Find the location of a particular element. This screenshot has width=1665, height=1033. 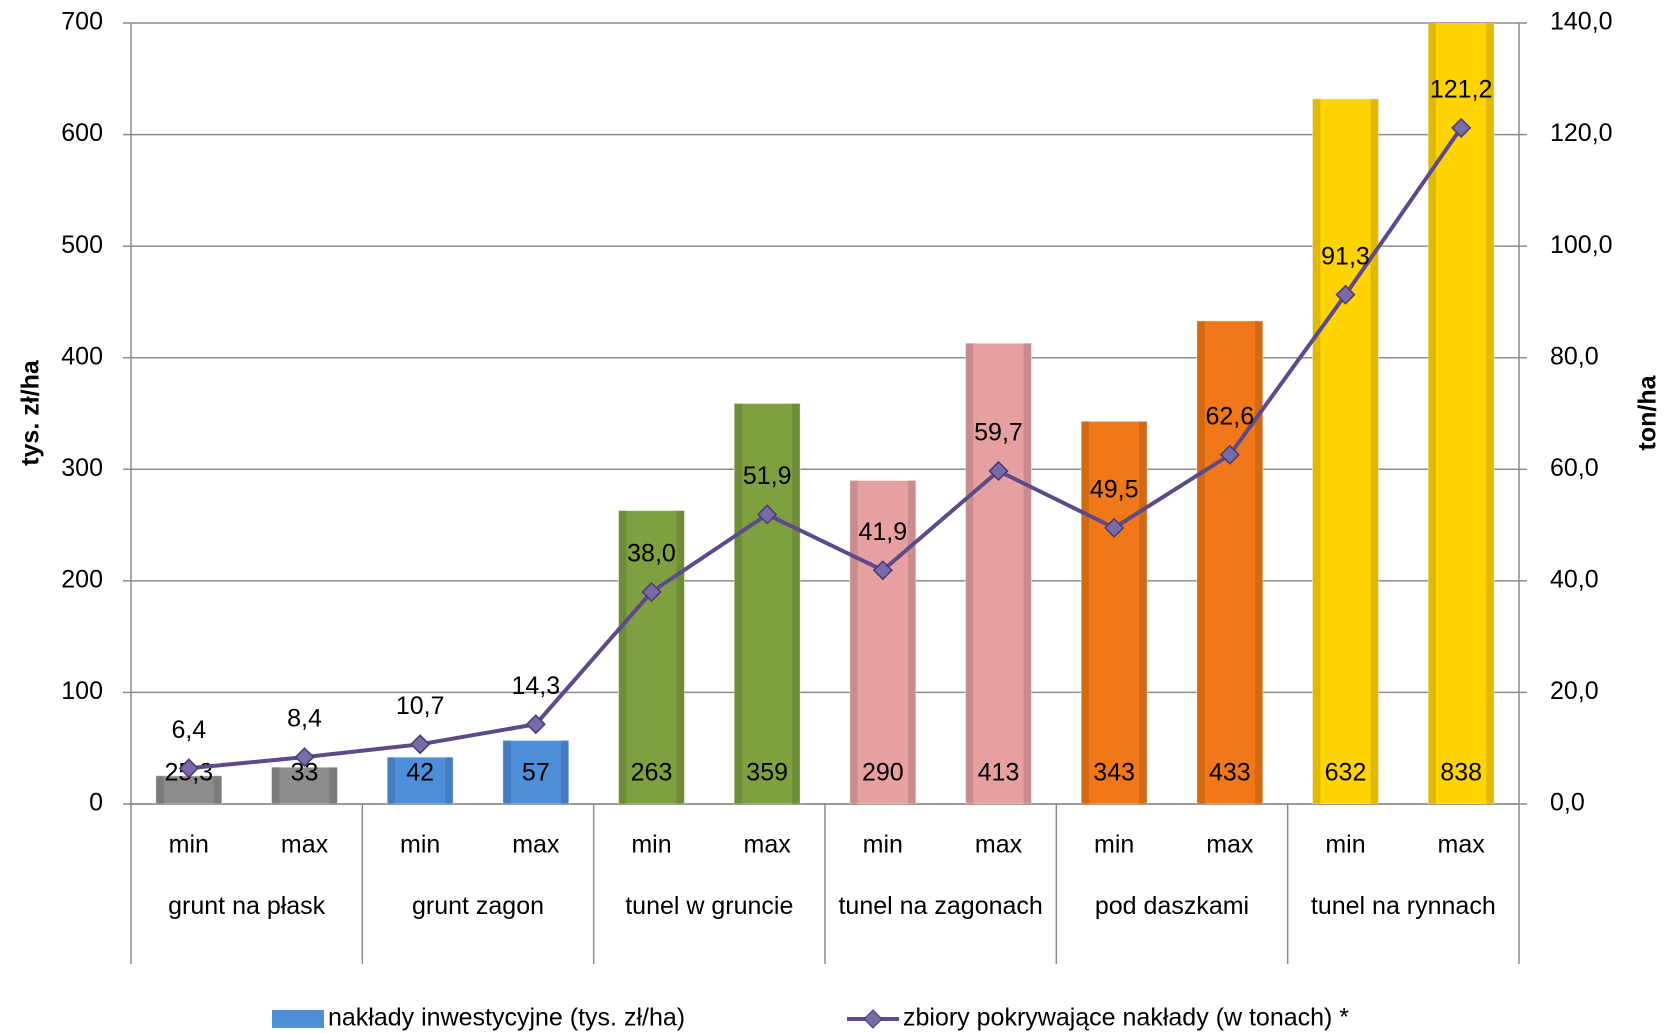

y-tick-label: 300 is located at coordinates (82, 468).